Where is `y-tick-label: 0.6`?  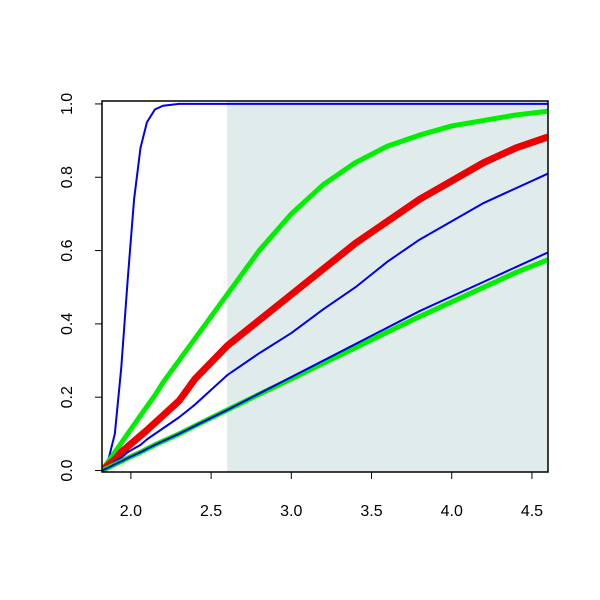 y-tick-label: 0.6 is located at coordinates (67, 250).